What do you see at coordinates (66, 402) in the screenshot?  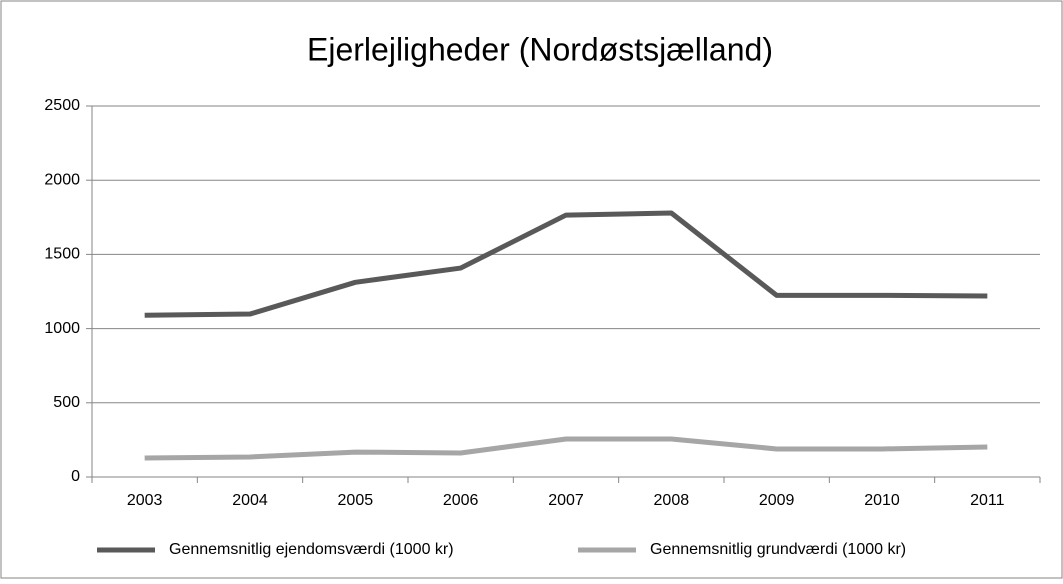 I see `y-tick-label: 500` at bounding box center [66, 402].